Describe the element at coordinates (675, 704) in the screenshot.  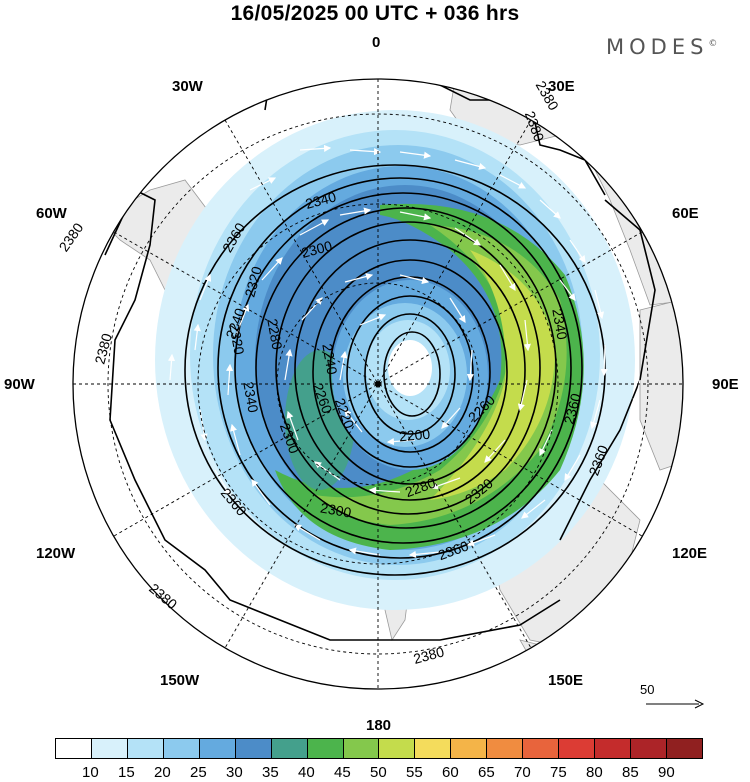
I see `reference-vector-arrow` at that location.